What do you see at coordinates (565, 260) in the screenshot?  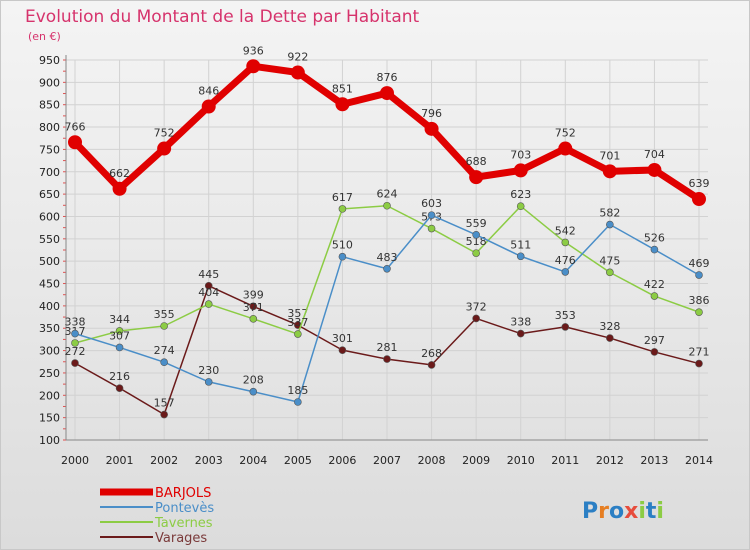 I see `data-label: 476` at bounding box center [565, 260].